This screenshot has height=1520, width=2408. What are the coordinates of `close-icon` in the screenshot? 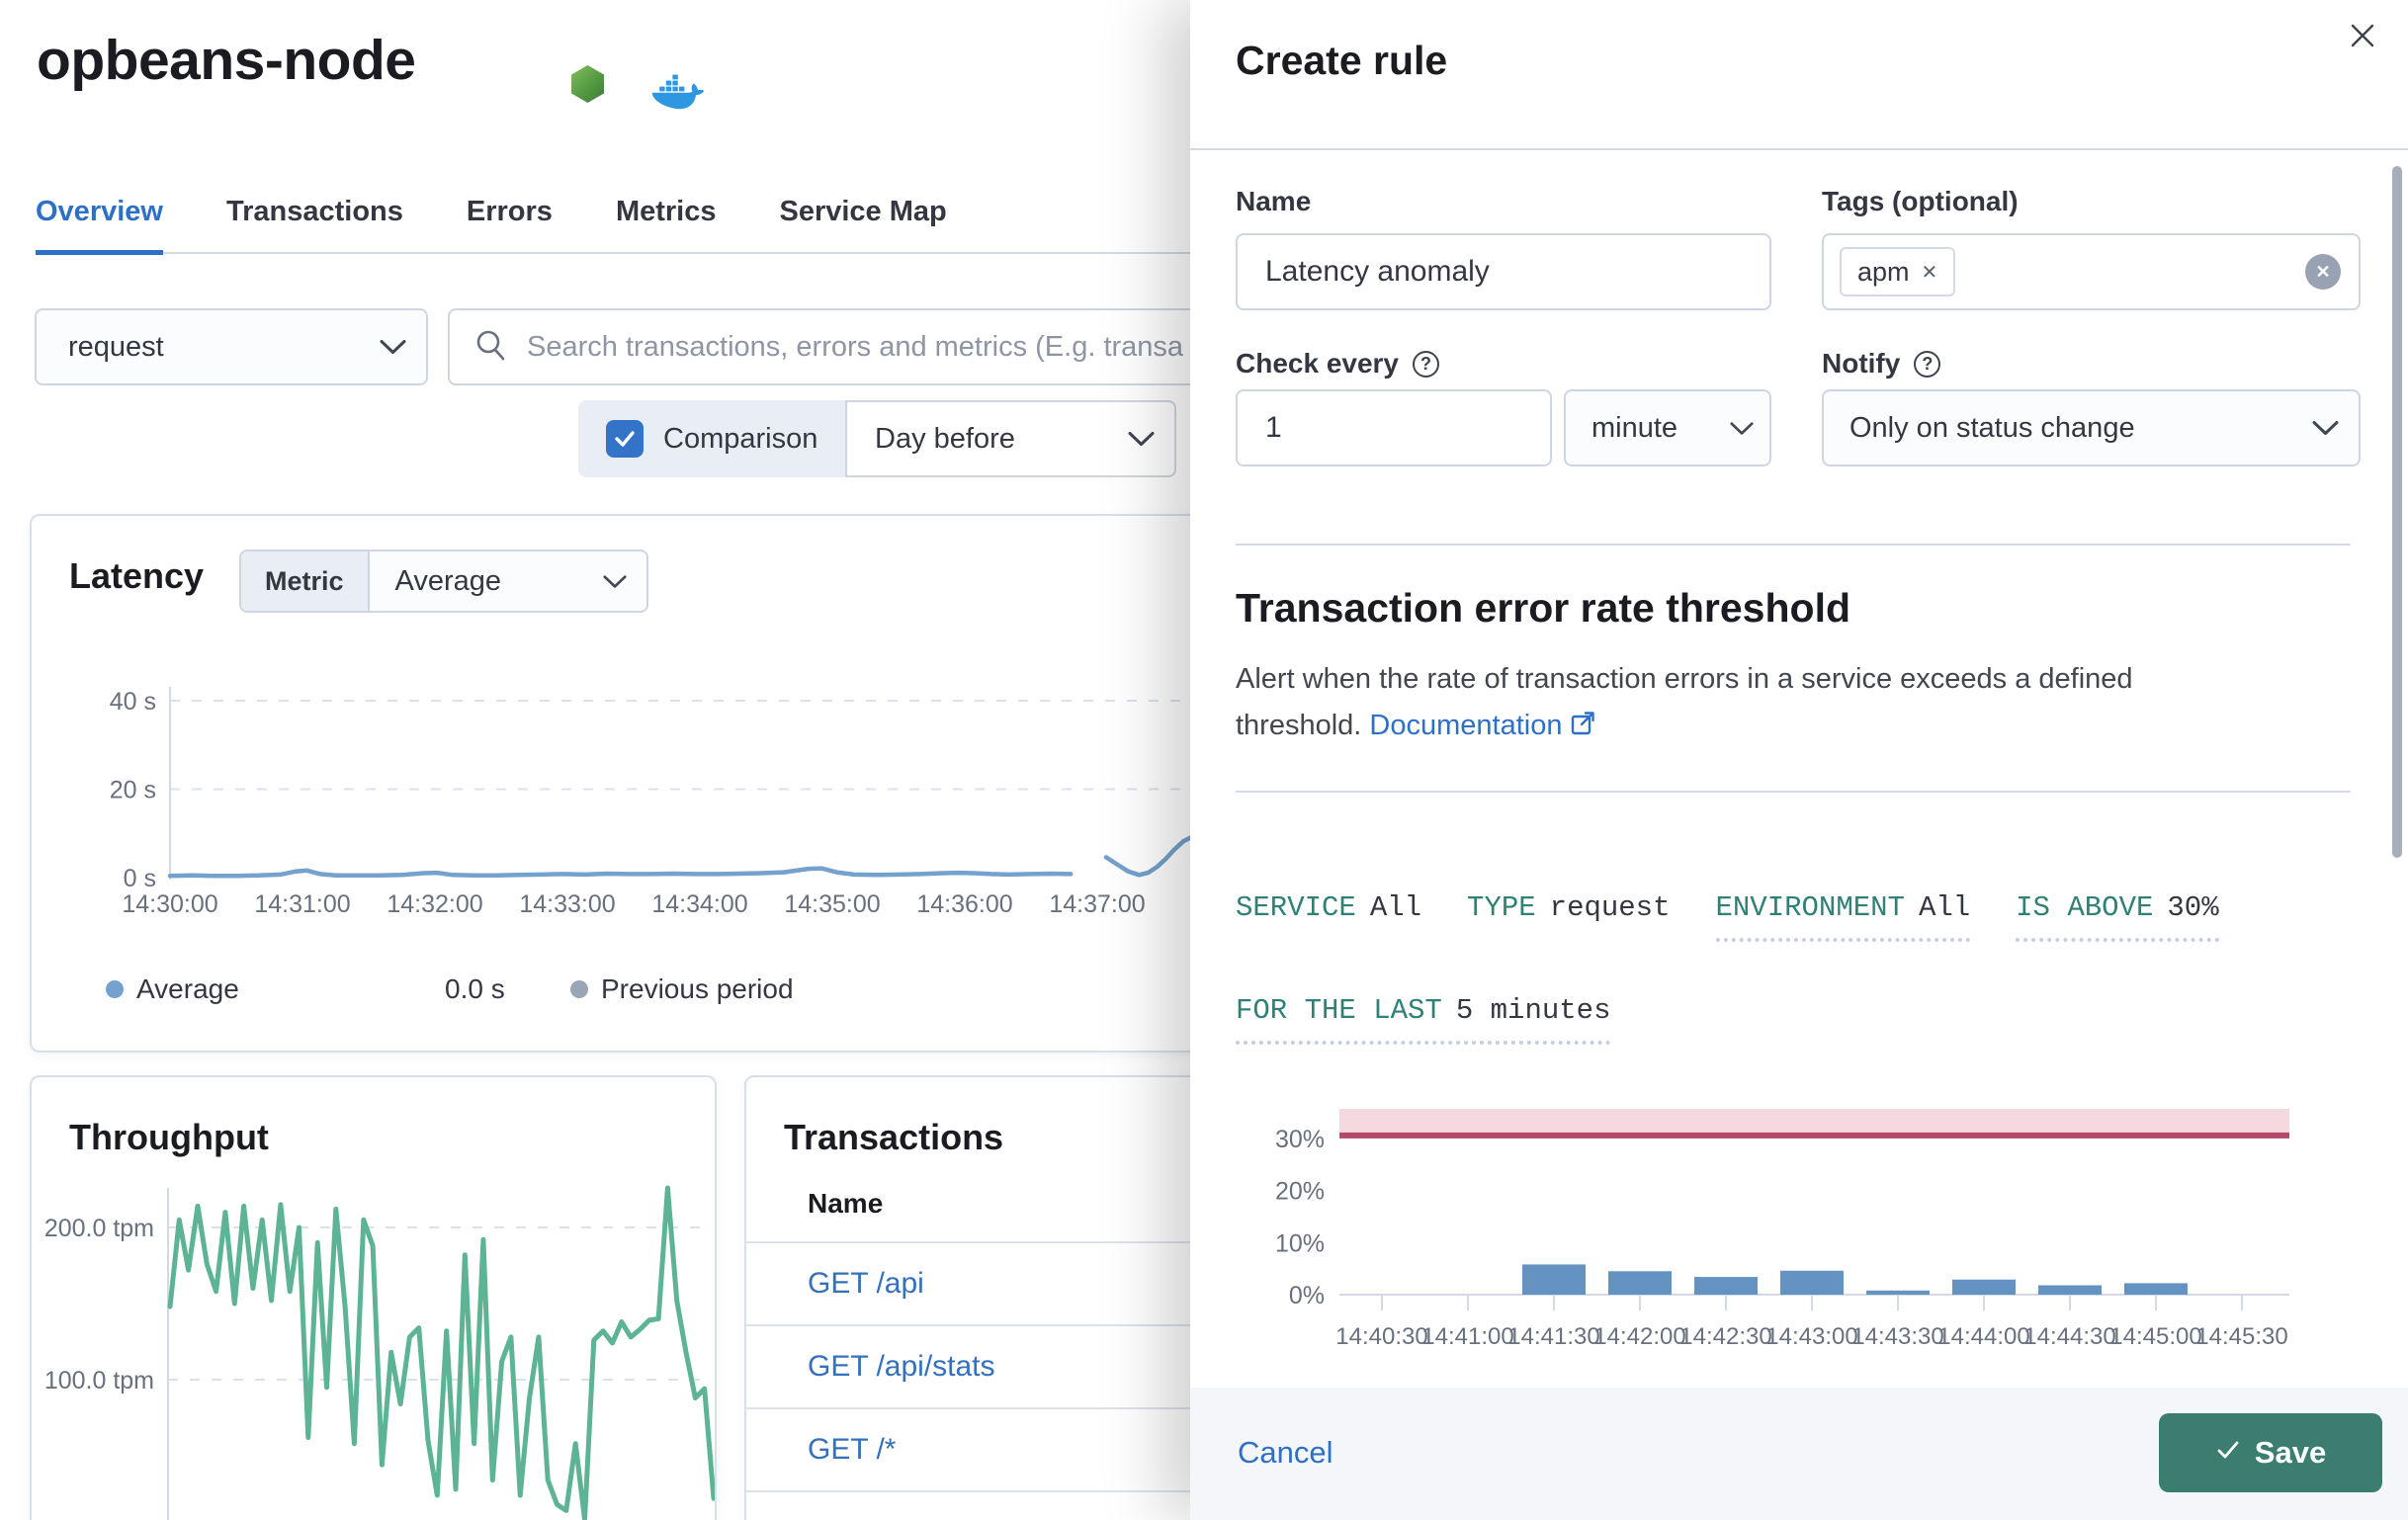 It's located at (2362, 35).